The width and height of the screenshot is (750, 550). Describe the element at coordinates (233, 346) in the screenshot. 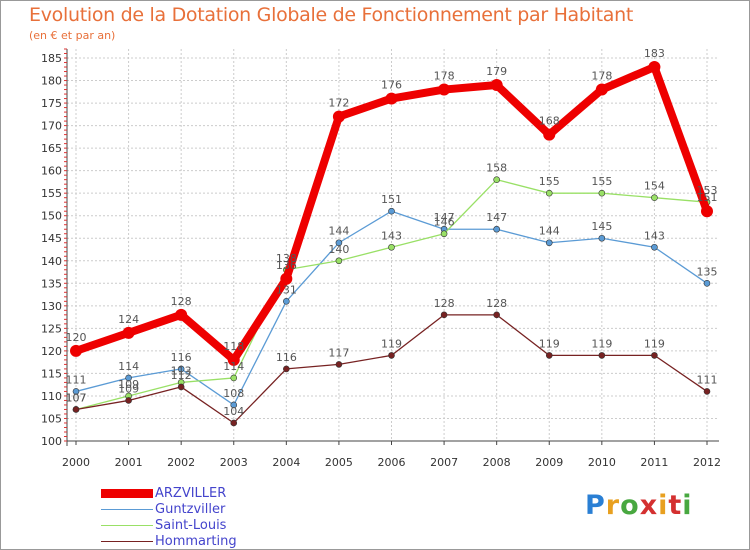

I see `data-label-arzviller: 118` at that location.